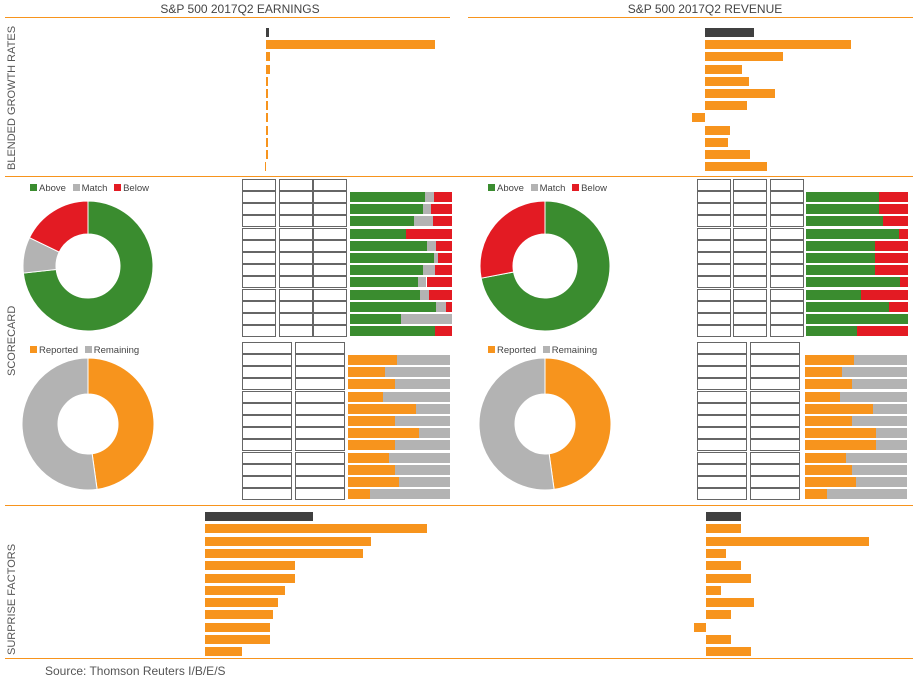 The image size is (919, 683). I want to click on earnings-reported-bar-sp-500-remaining, so click(423, 360).